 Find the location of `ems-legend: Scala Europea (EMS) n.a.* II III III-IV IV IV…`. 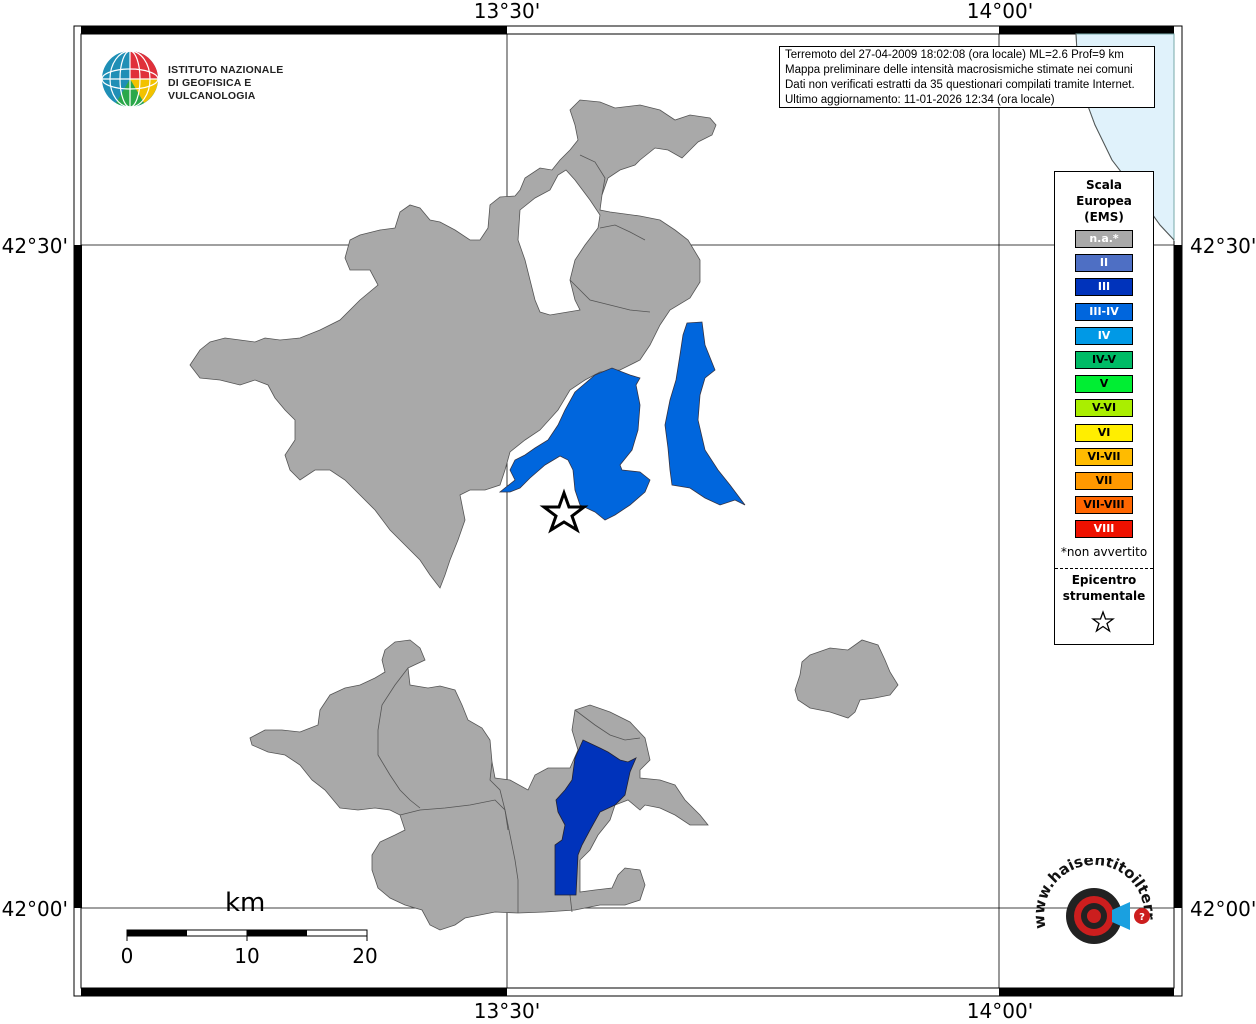

ems-legend: Scala Europea (EMS) n.a.* II III III-IV IV IV… is located at coordinates (1104, 408).